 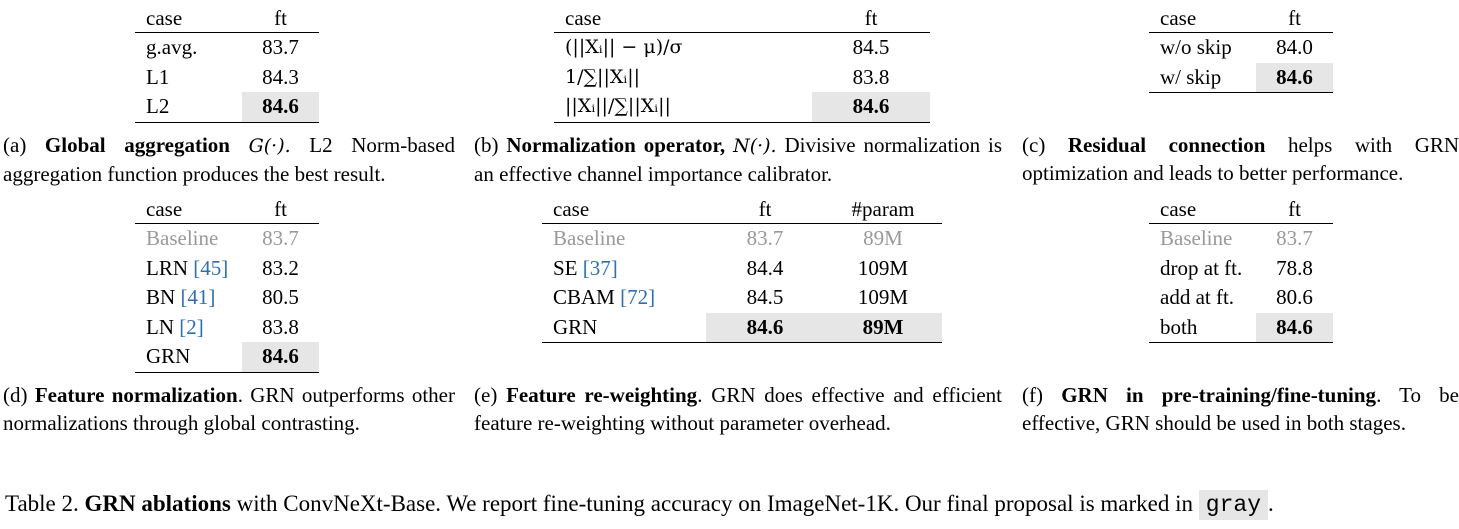 What do you see at coordinates (883, 327) in the screenshot?
I see `row-param-highlight: 89M` at bounding box center [883, 327].